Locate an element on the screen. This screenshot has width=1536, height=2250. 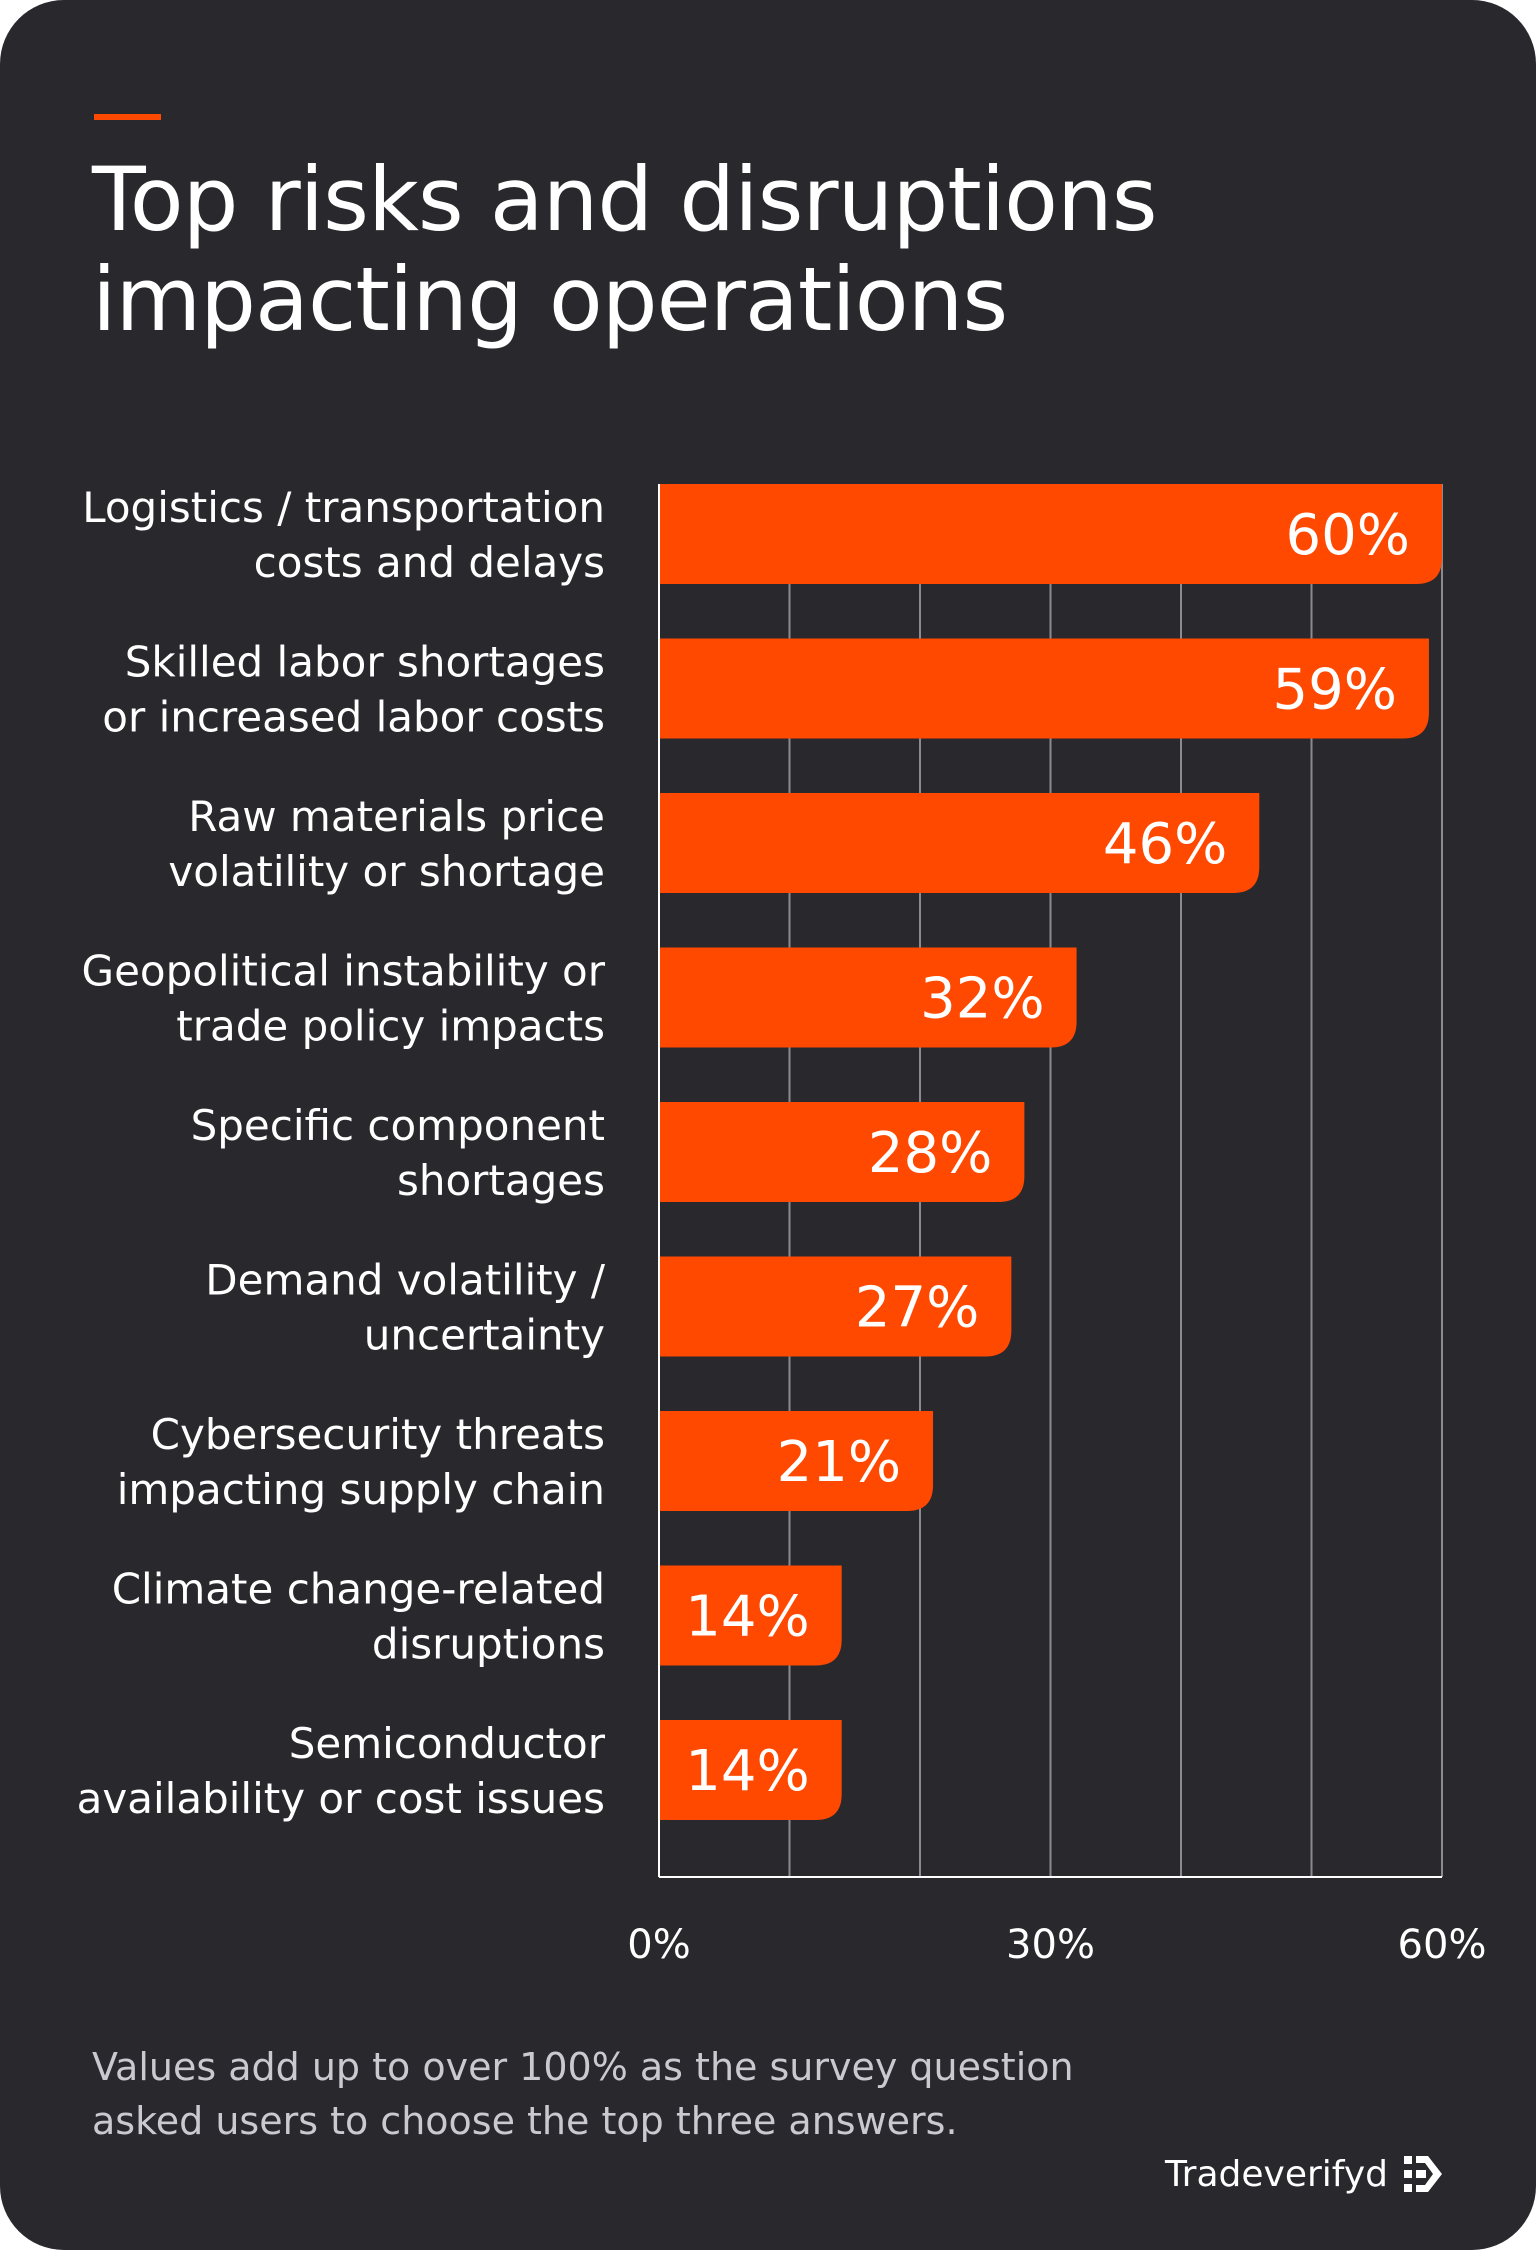
category-label: trade policy impacts is located at coordinates (390, 1026).